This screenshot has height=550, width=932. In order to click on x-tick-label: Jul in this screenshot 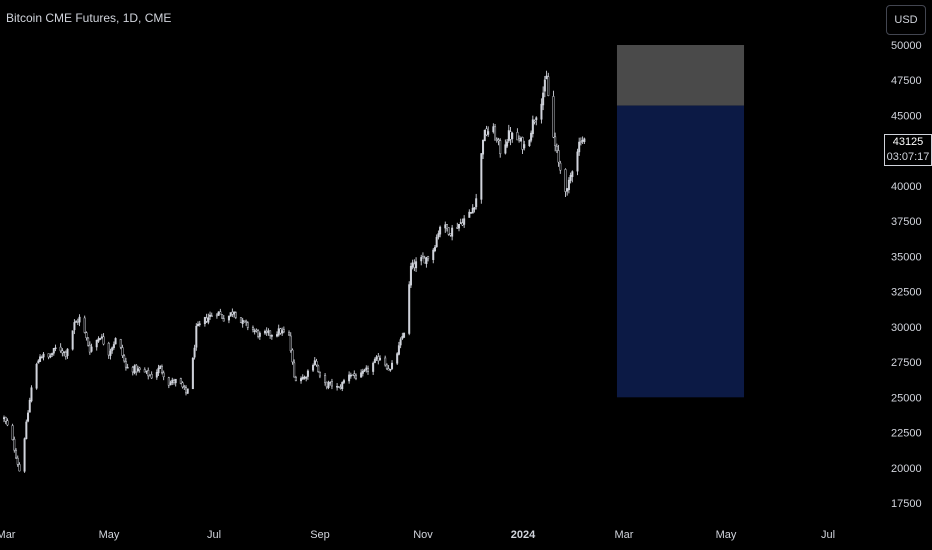, I will do `click(828, 535)`.